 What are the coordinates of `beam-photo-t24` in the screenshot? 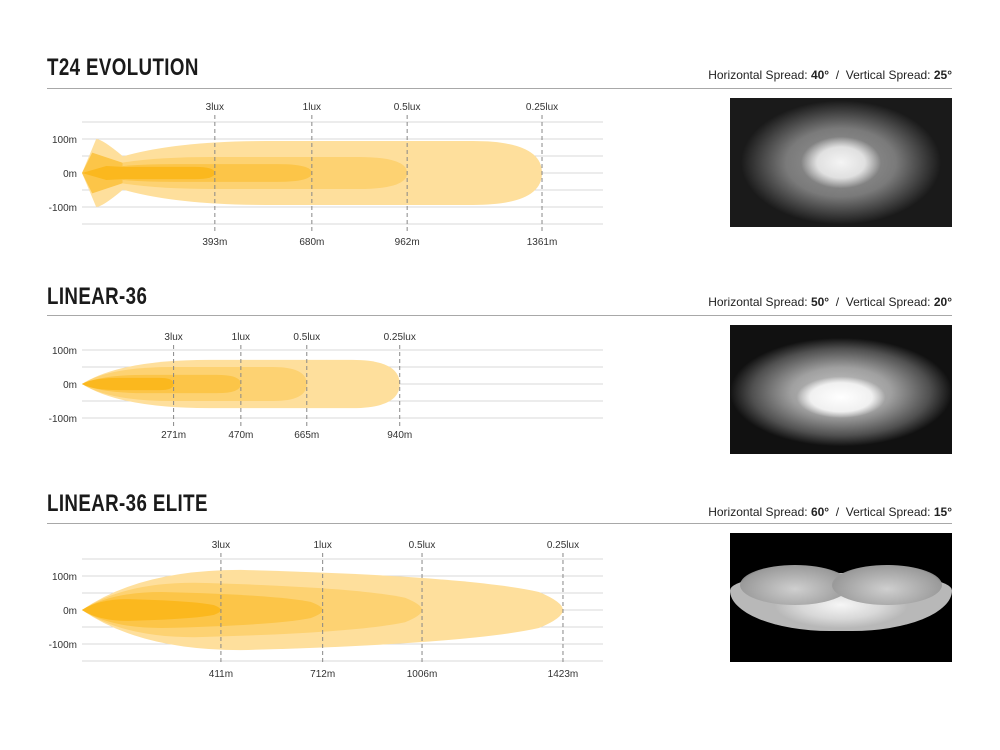 It's located at (841, 162).